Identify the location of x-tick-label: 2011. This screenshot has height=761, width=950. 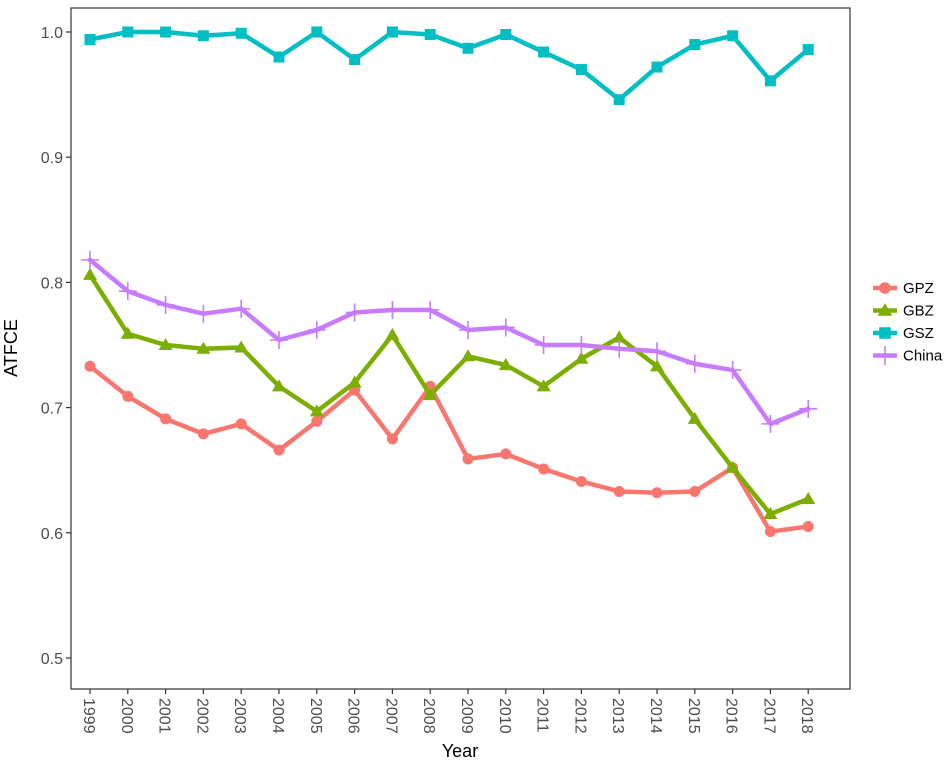
(542, 715).